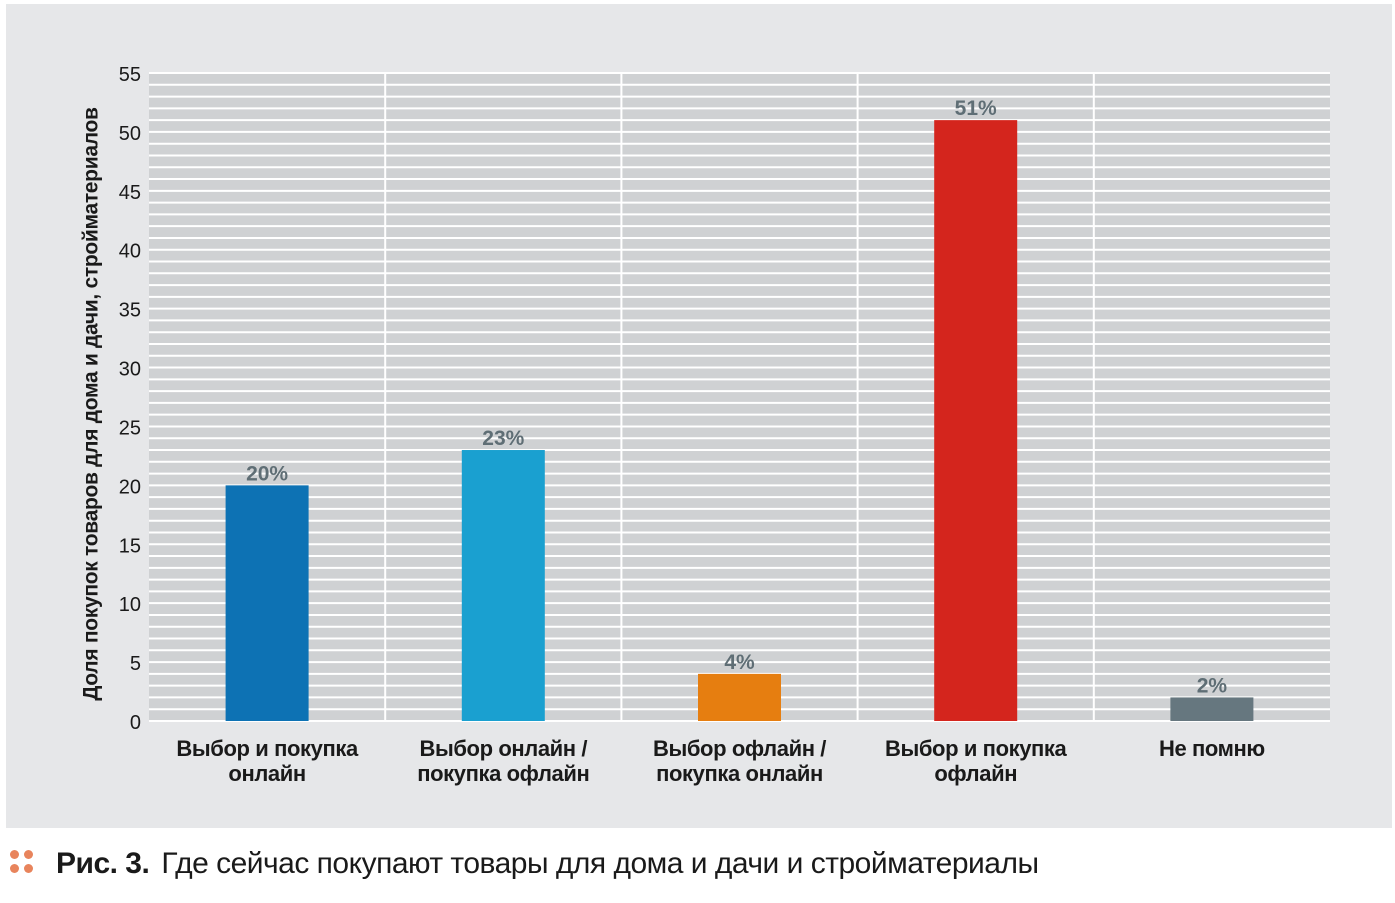  What do you see at coordinates (975, 773) in the screenshot?
I see `x-category-label: офлайн` at bounding box center [975, 773].